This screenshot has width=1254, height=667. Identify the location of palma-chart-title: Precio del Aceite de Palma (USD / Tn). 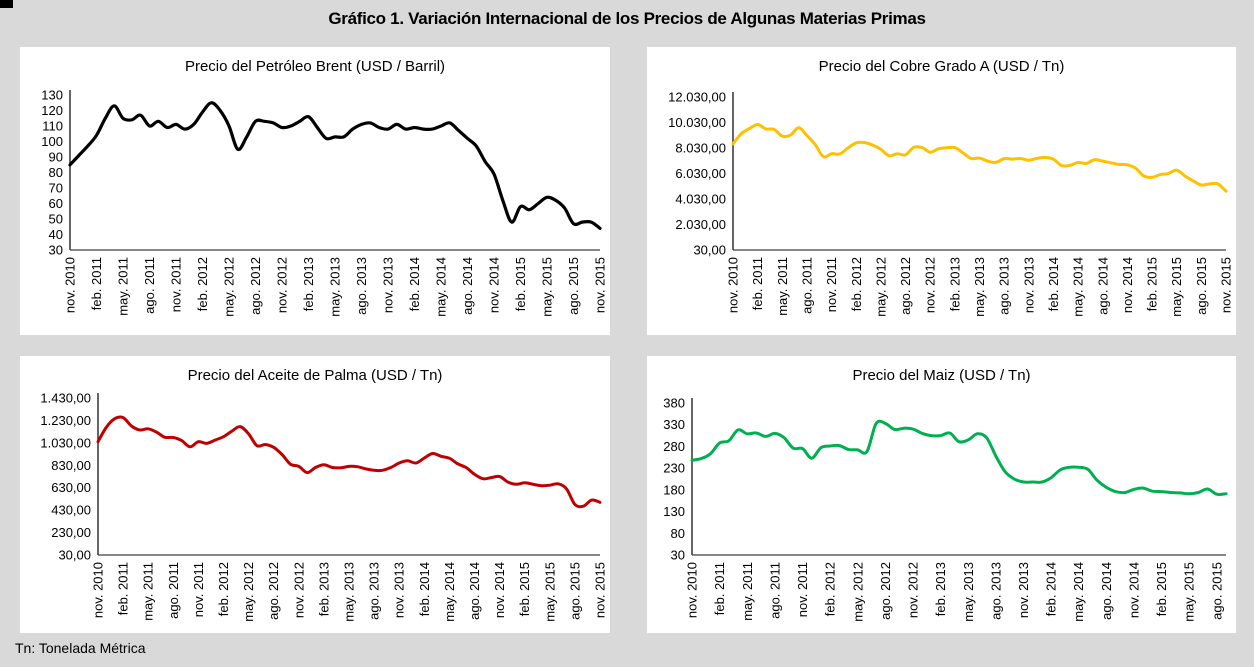
(315, 375).